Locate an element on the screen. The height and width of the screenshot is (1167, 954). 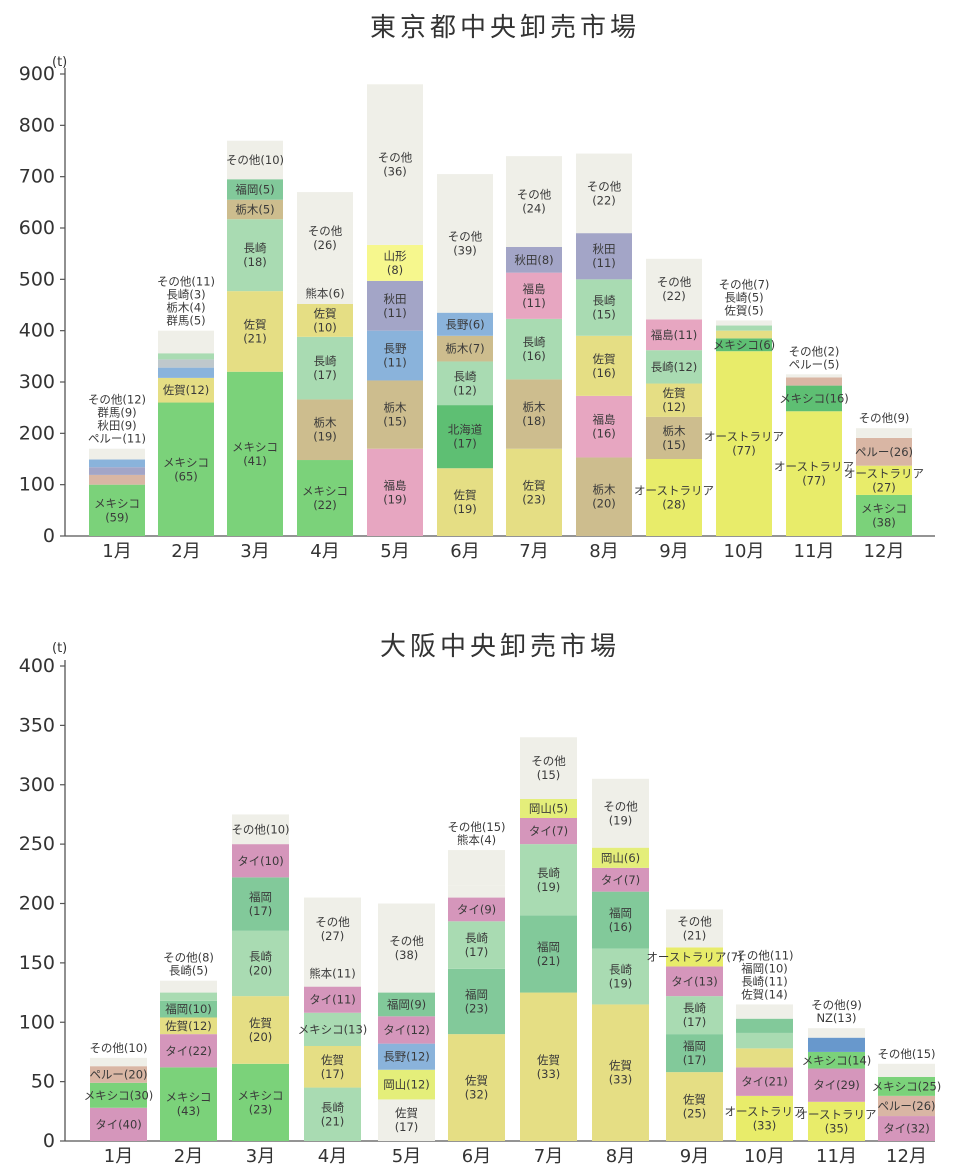
y-tick-label: 800 is located at coordinates (37, 125).